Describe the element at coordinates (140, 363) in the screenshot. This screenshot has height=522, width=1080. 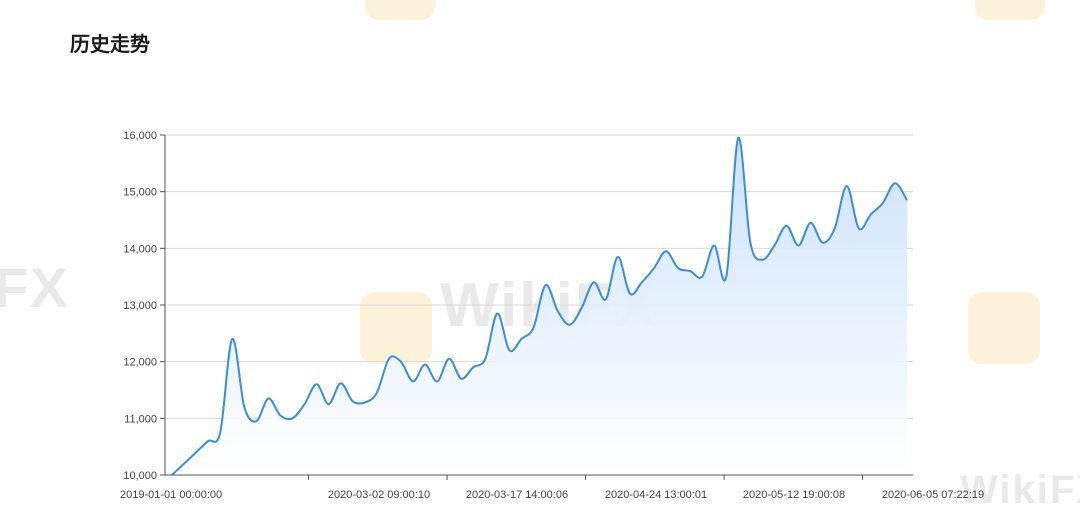
I see `y-tick-label: 12,000` at that location.